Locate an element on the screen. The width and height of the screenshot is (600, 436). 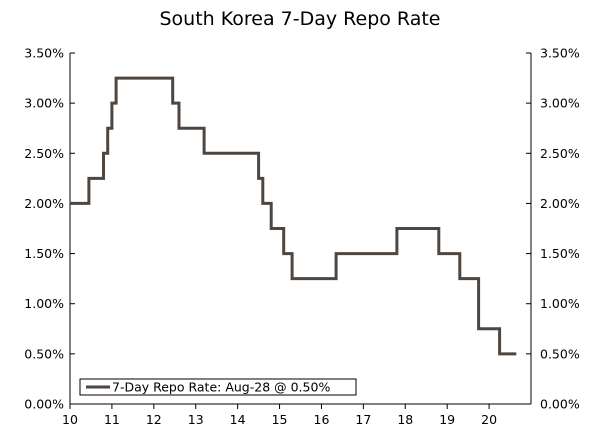
legend-box is located at coordinates (218, 387).